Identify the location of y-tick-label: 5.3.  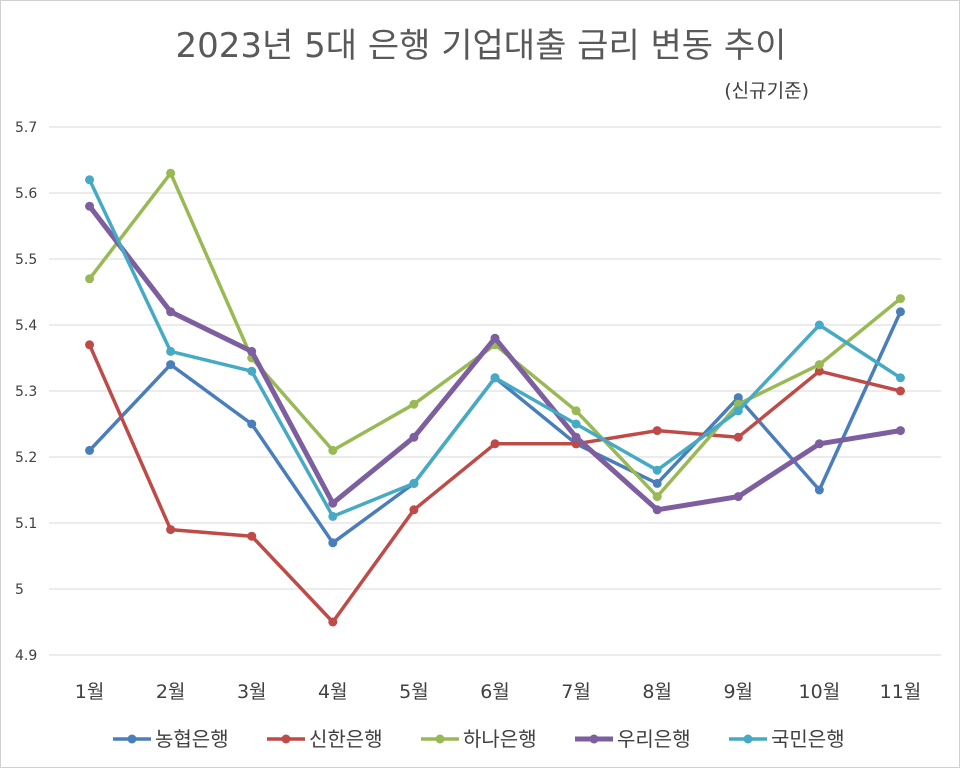
(26, 392).